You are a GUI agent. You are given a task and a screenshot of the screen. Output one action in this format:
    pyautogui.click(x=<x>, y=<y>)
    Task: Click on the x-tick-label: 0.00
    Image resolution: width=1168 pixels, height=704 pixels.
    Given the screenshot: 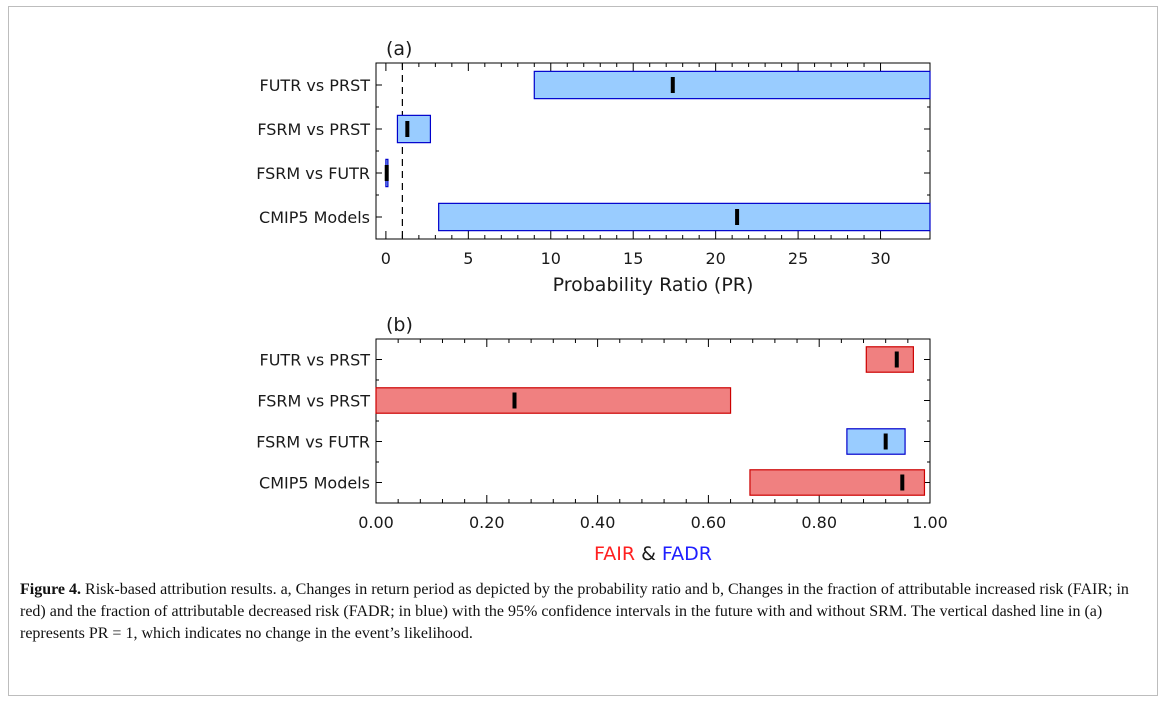 What is the action you would take?
    pyautogui.click(x=376, y=522)
    